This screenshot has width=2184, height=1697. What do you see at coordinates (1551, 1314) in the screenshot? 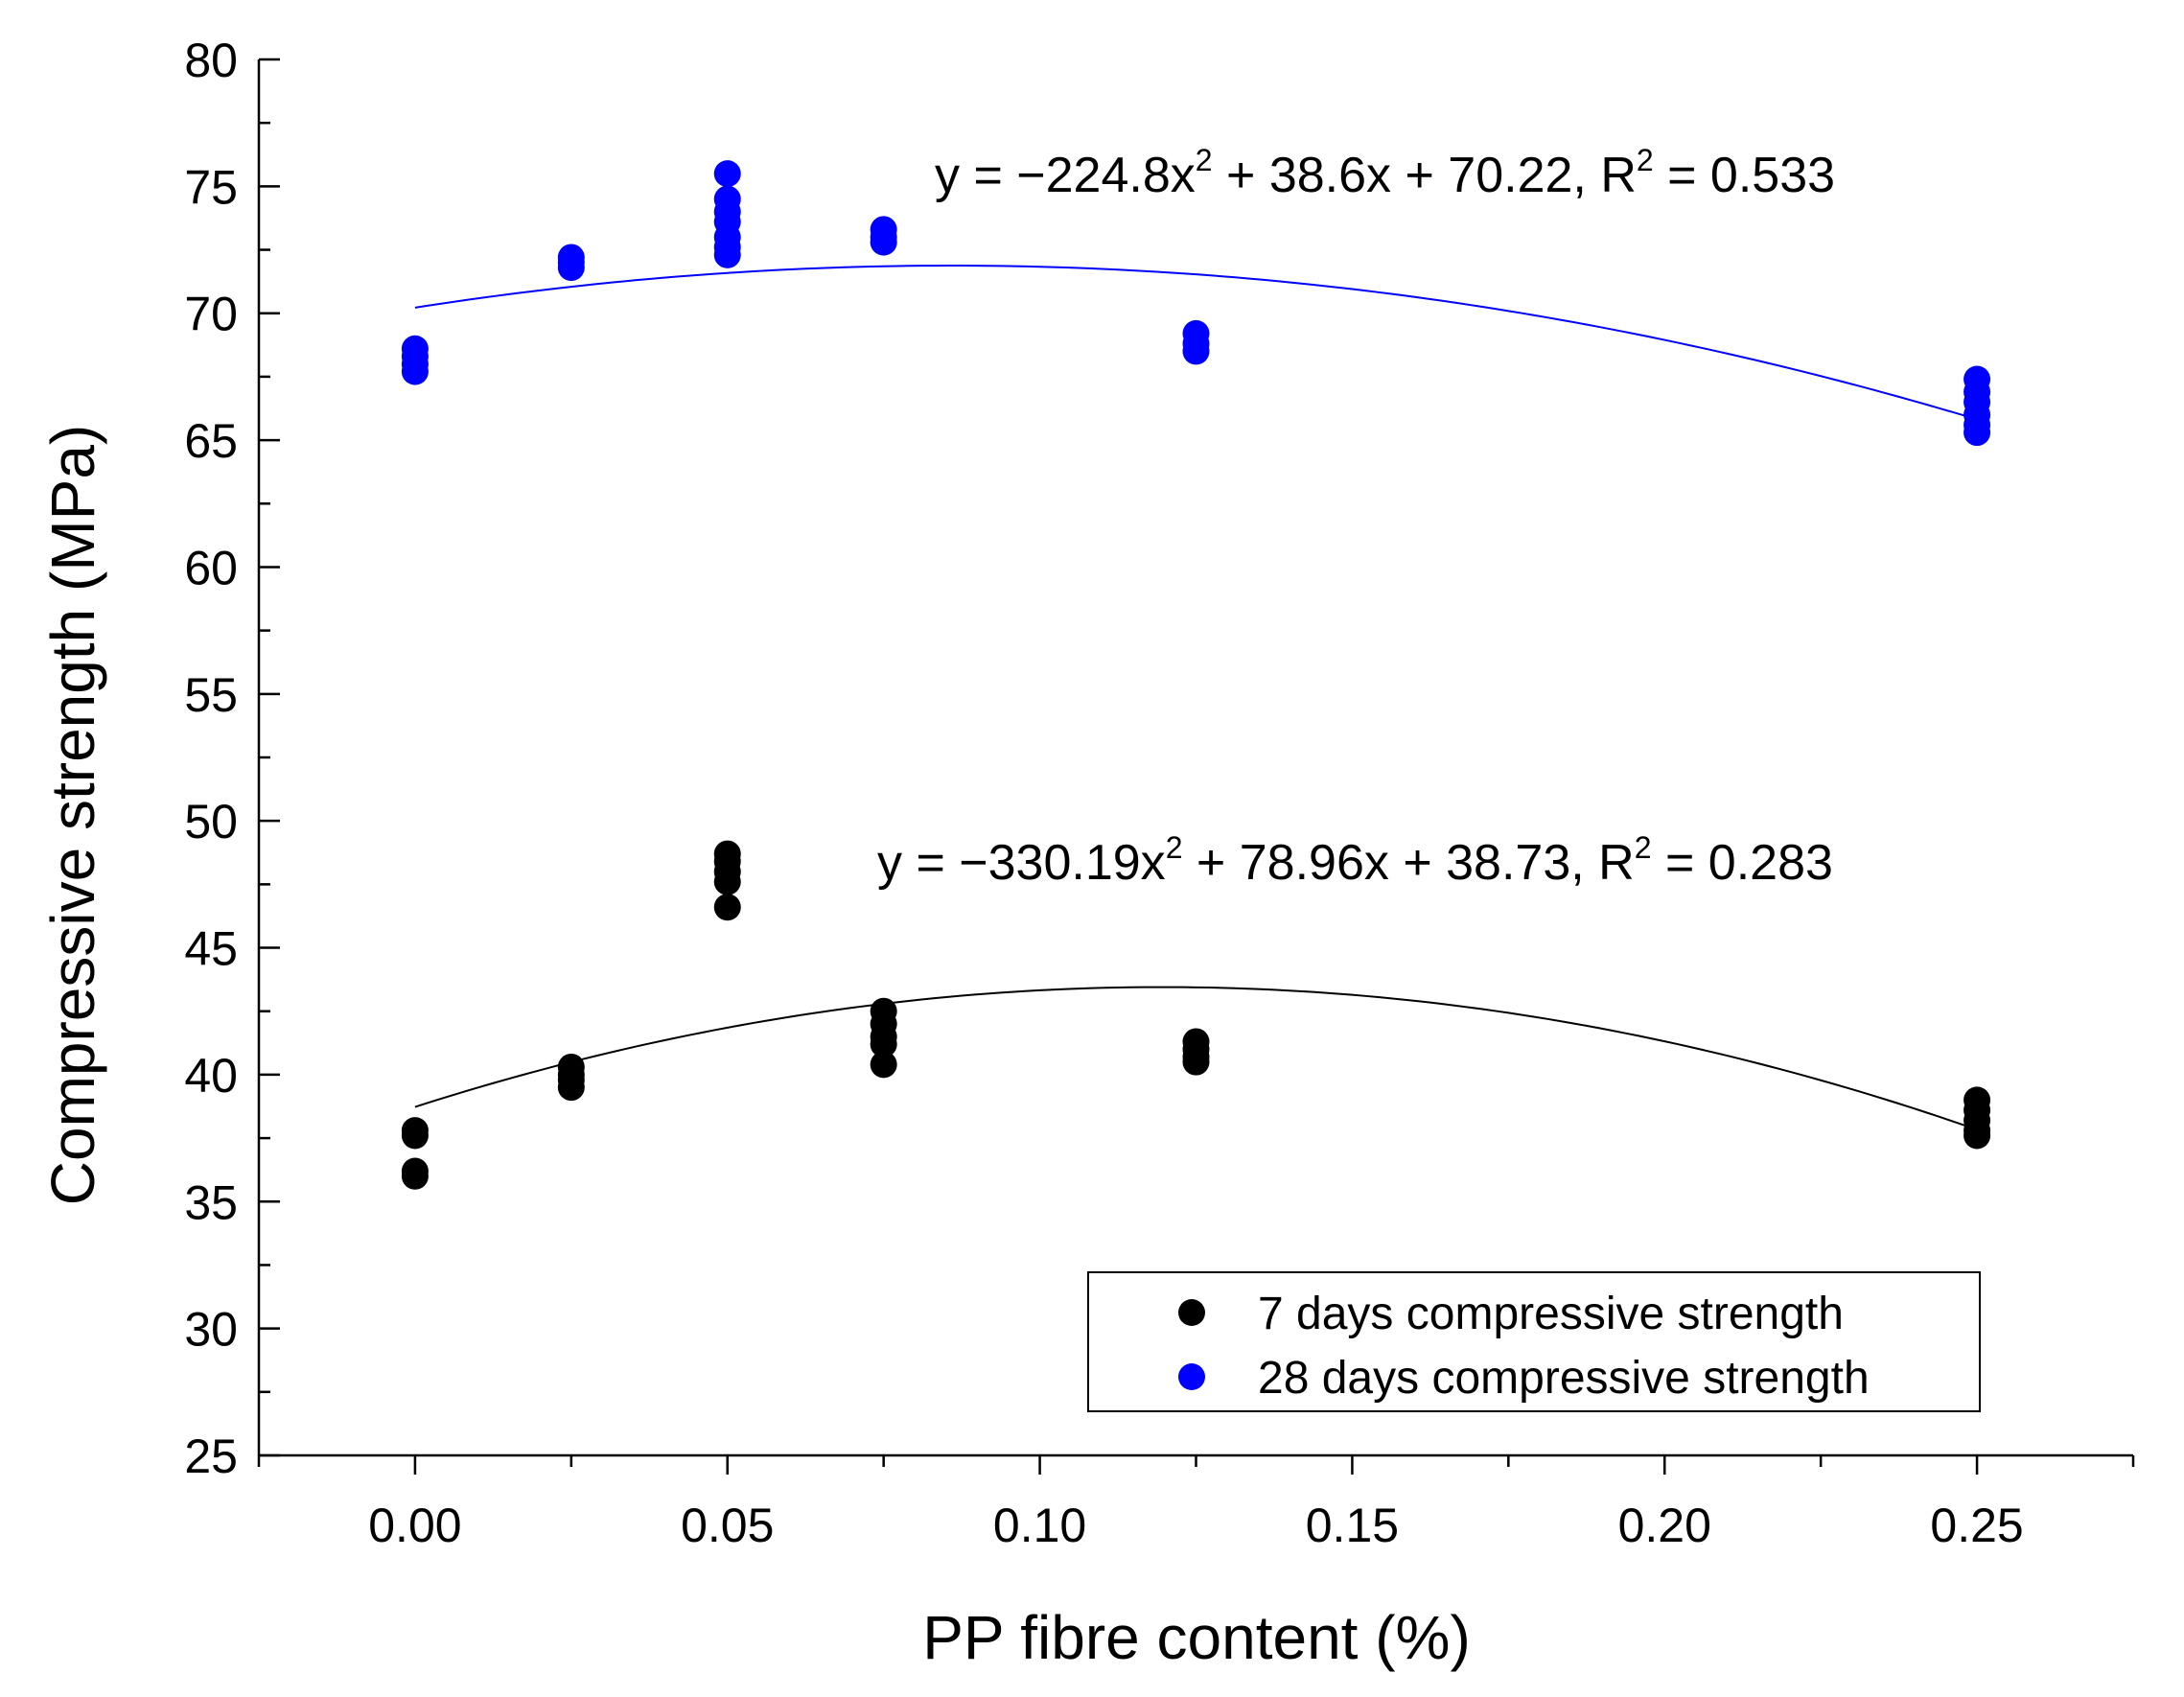
I see `legend-label-7-days: 7 days compressive strength` at bounding box center [1551, 1314].